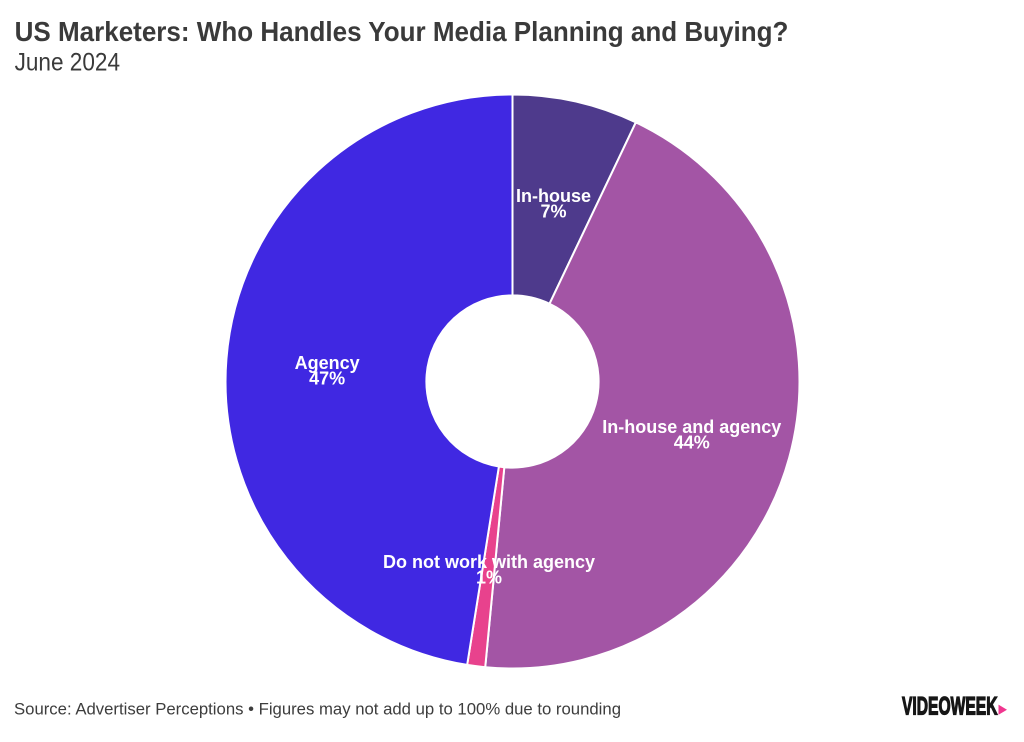 The width and height of the screenshot is (1024, 742). Describe the element at coordinates (489, 570) in the screenshot. I see `pie-label-do-not-work-with-agency: Do not work with agency 1%` at that location.